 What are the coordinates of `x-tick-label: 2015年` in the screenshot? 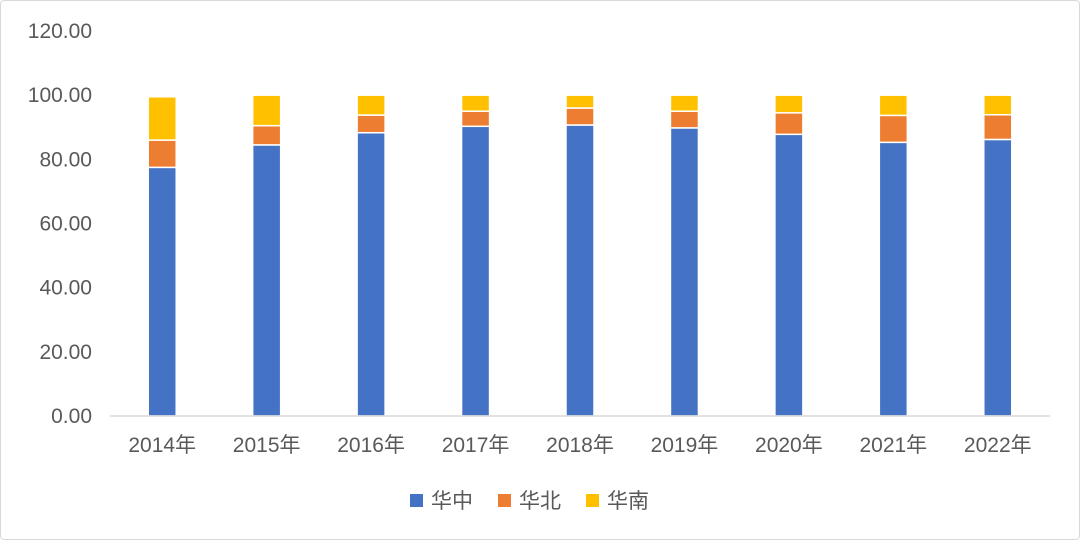 It's located at (267, 445).